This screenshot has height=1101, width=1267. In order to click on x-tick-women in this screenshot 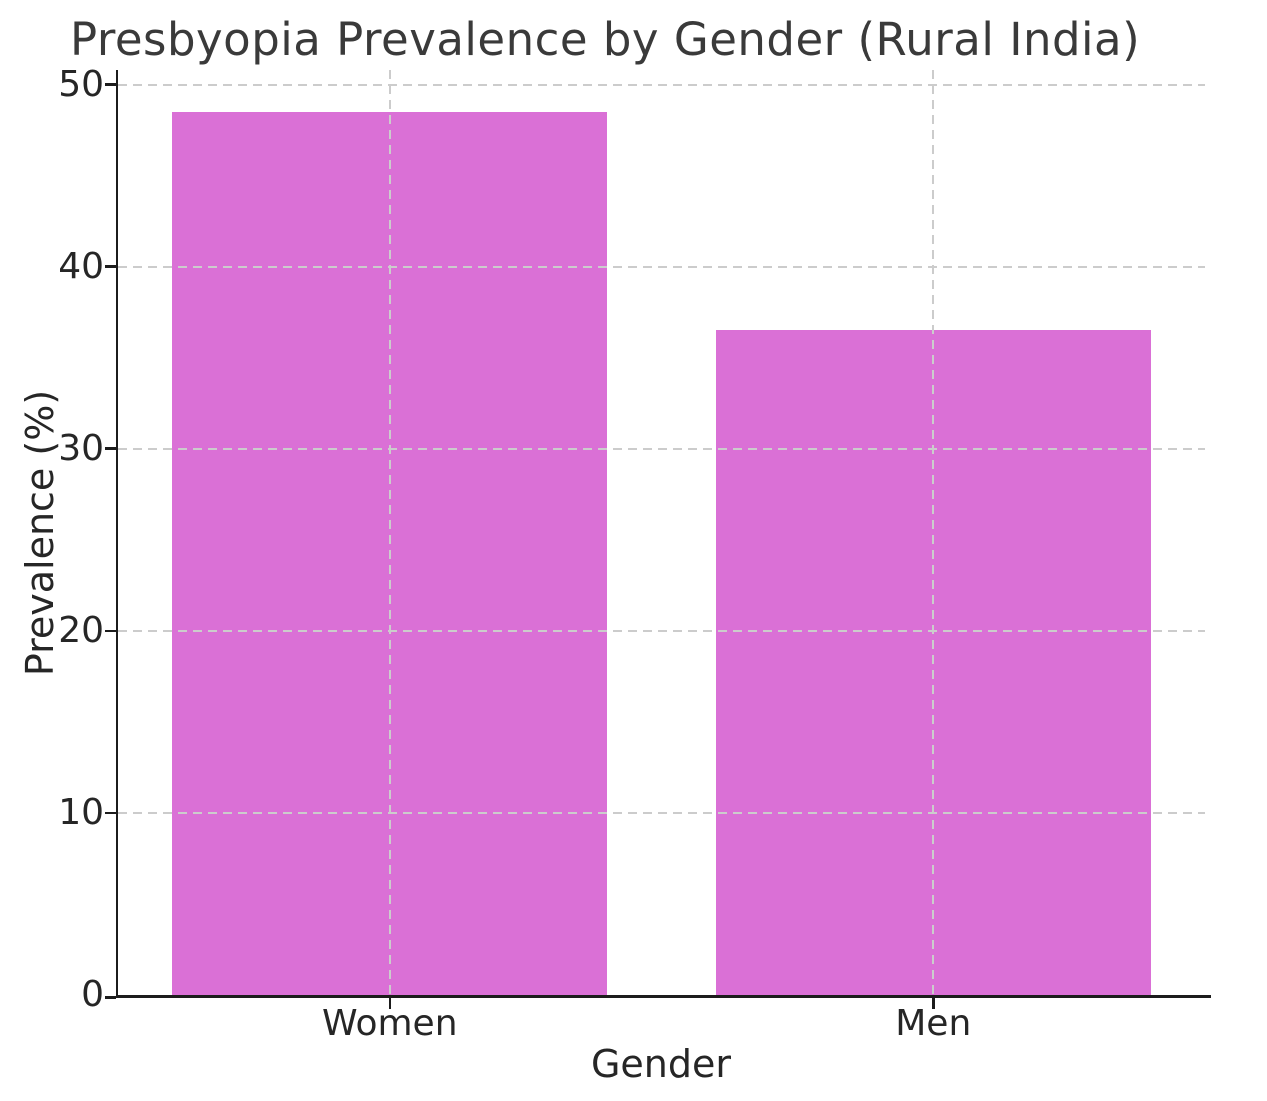, I will do `click(389, 1003)`.